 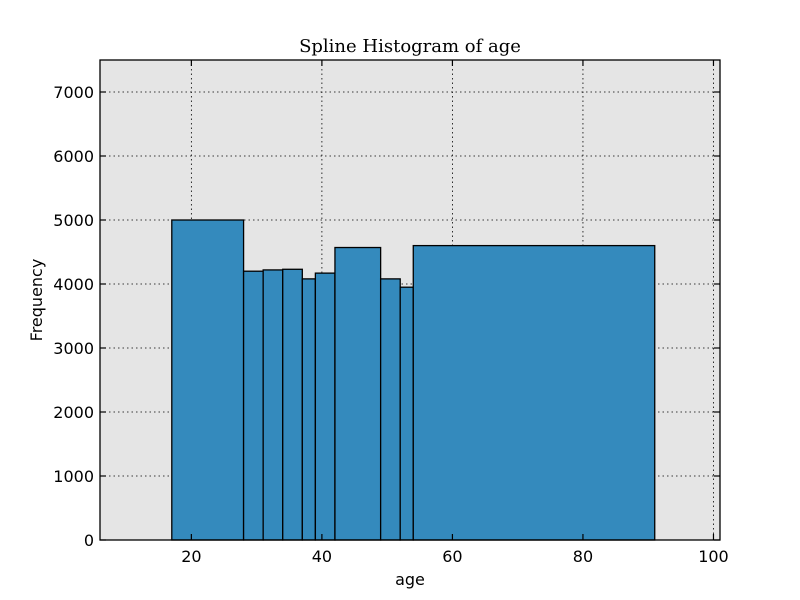 What do you see at coordinates (322, 556) in the screenshot?
I see `x-tick-label: 40` at bounding box center [322, 556].